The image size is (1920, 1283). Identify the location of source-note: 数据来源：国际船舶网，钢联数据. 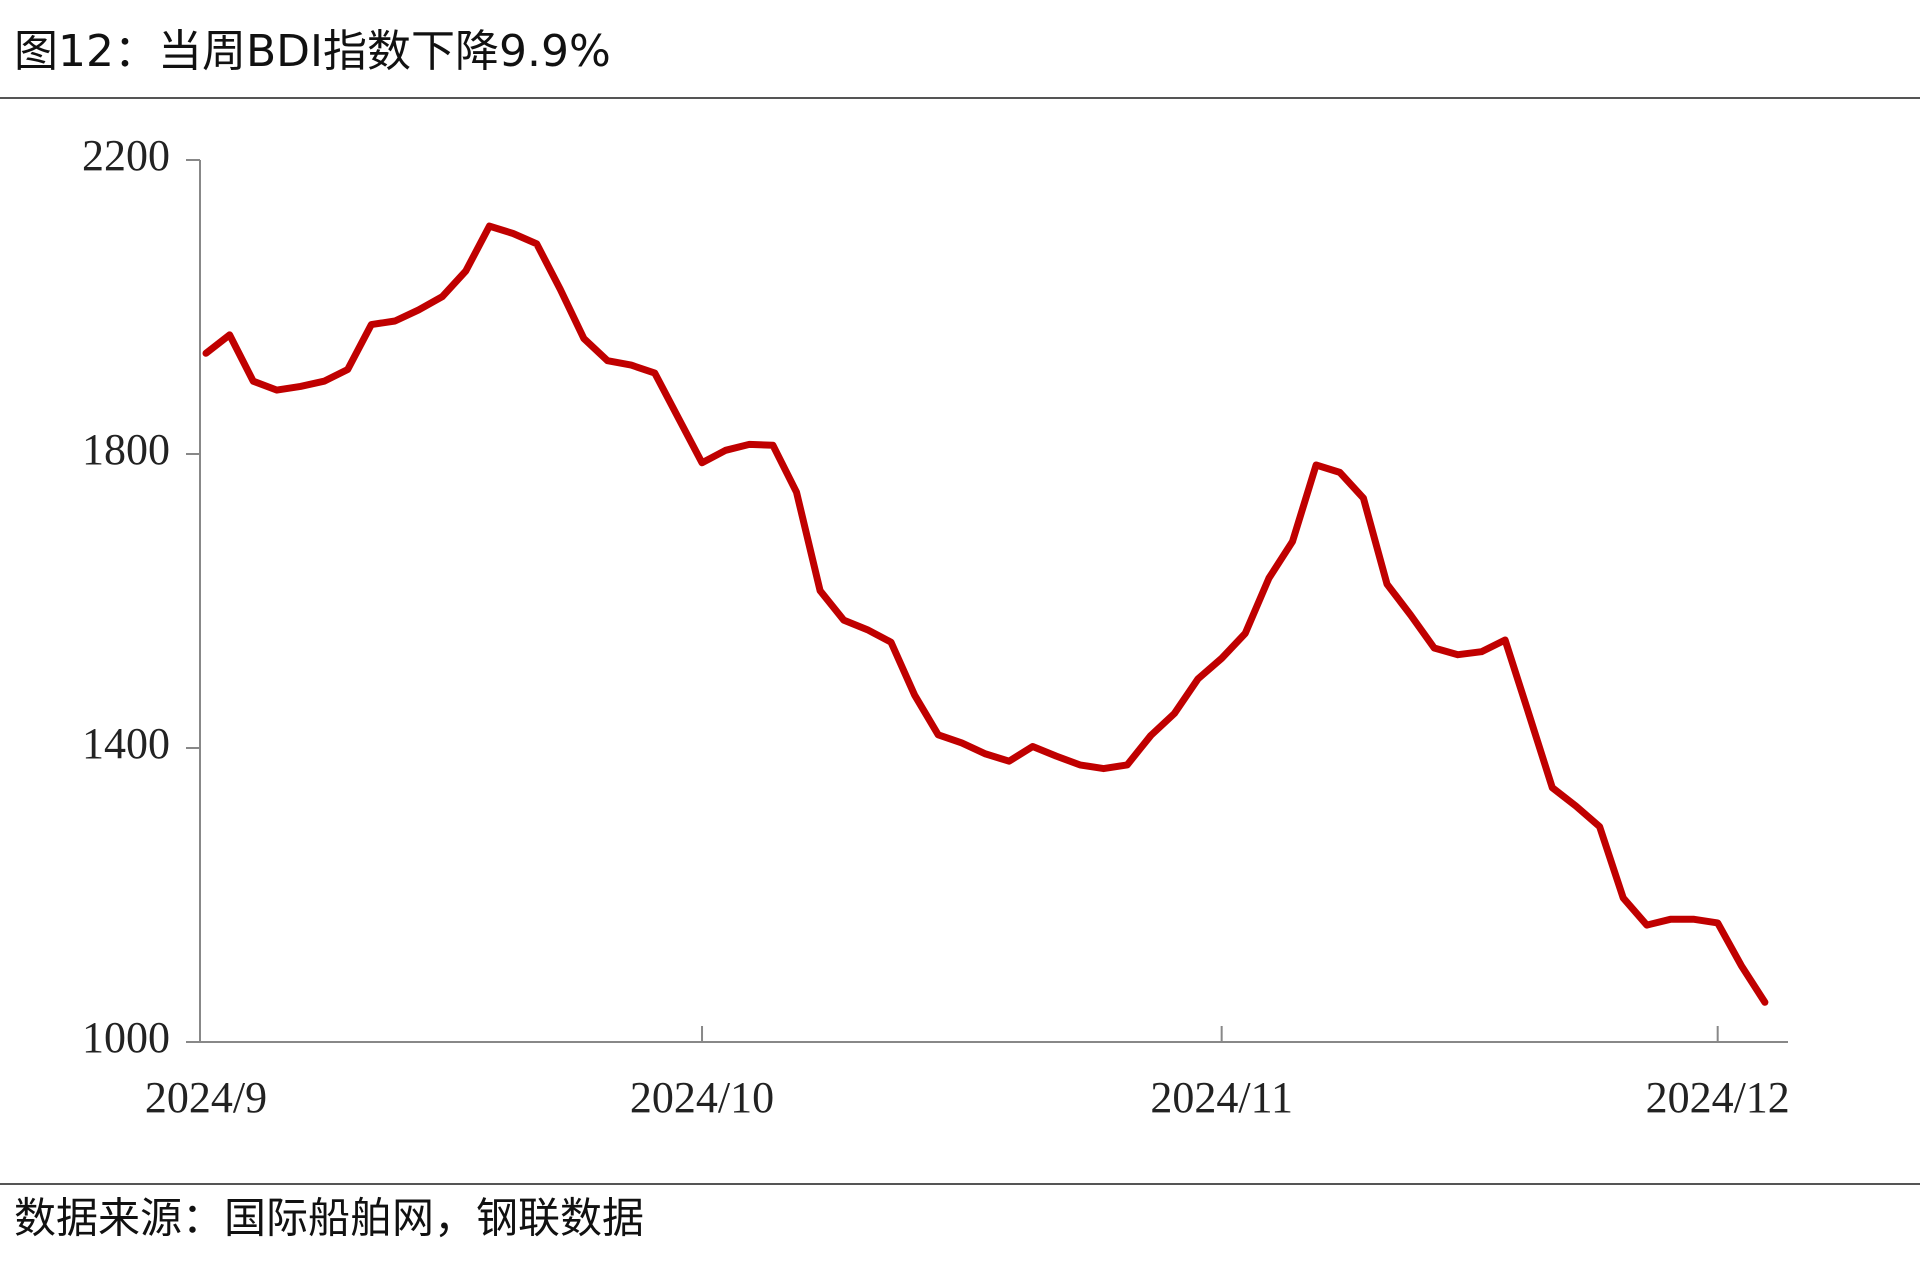
(329, 1218).